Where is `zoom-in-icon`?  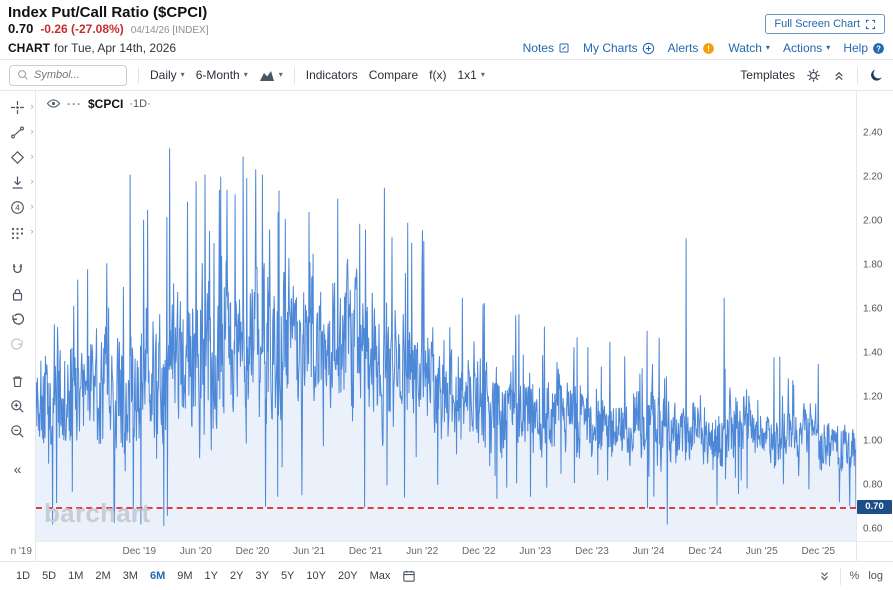
zoom-in-icon is located at coordinates (18, 406).